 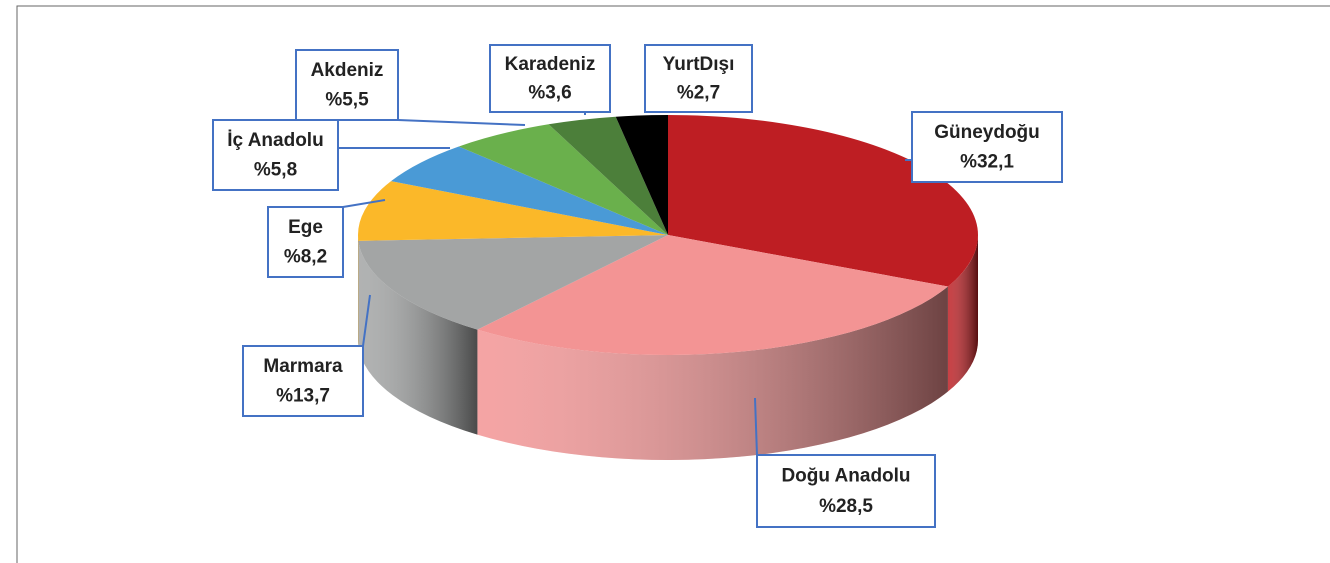 I want to click on value-label: %8,2, so click(x=305, y=256).